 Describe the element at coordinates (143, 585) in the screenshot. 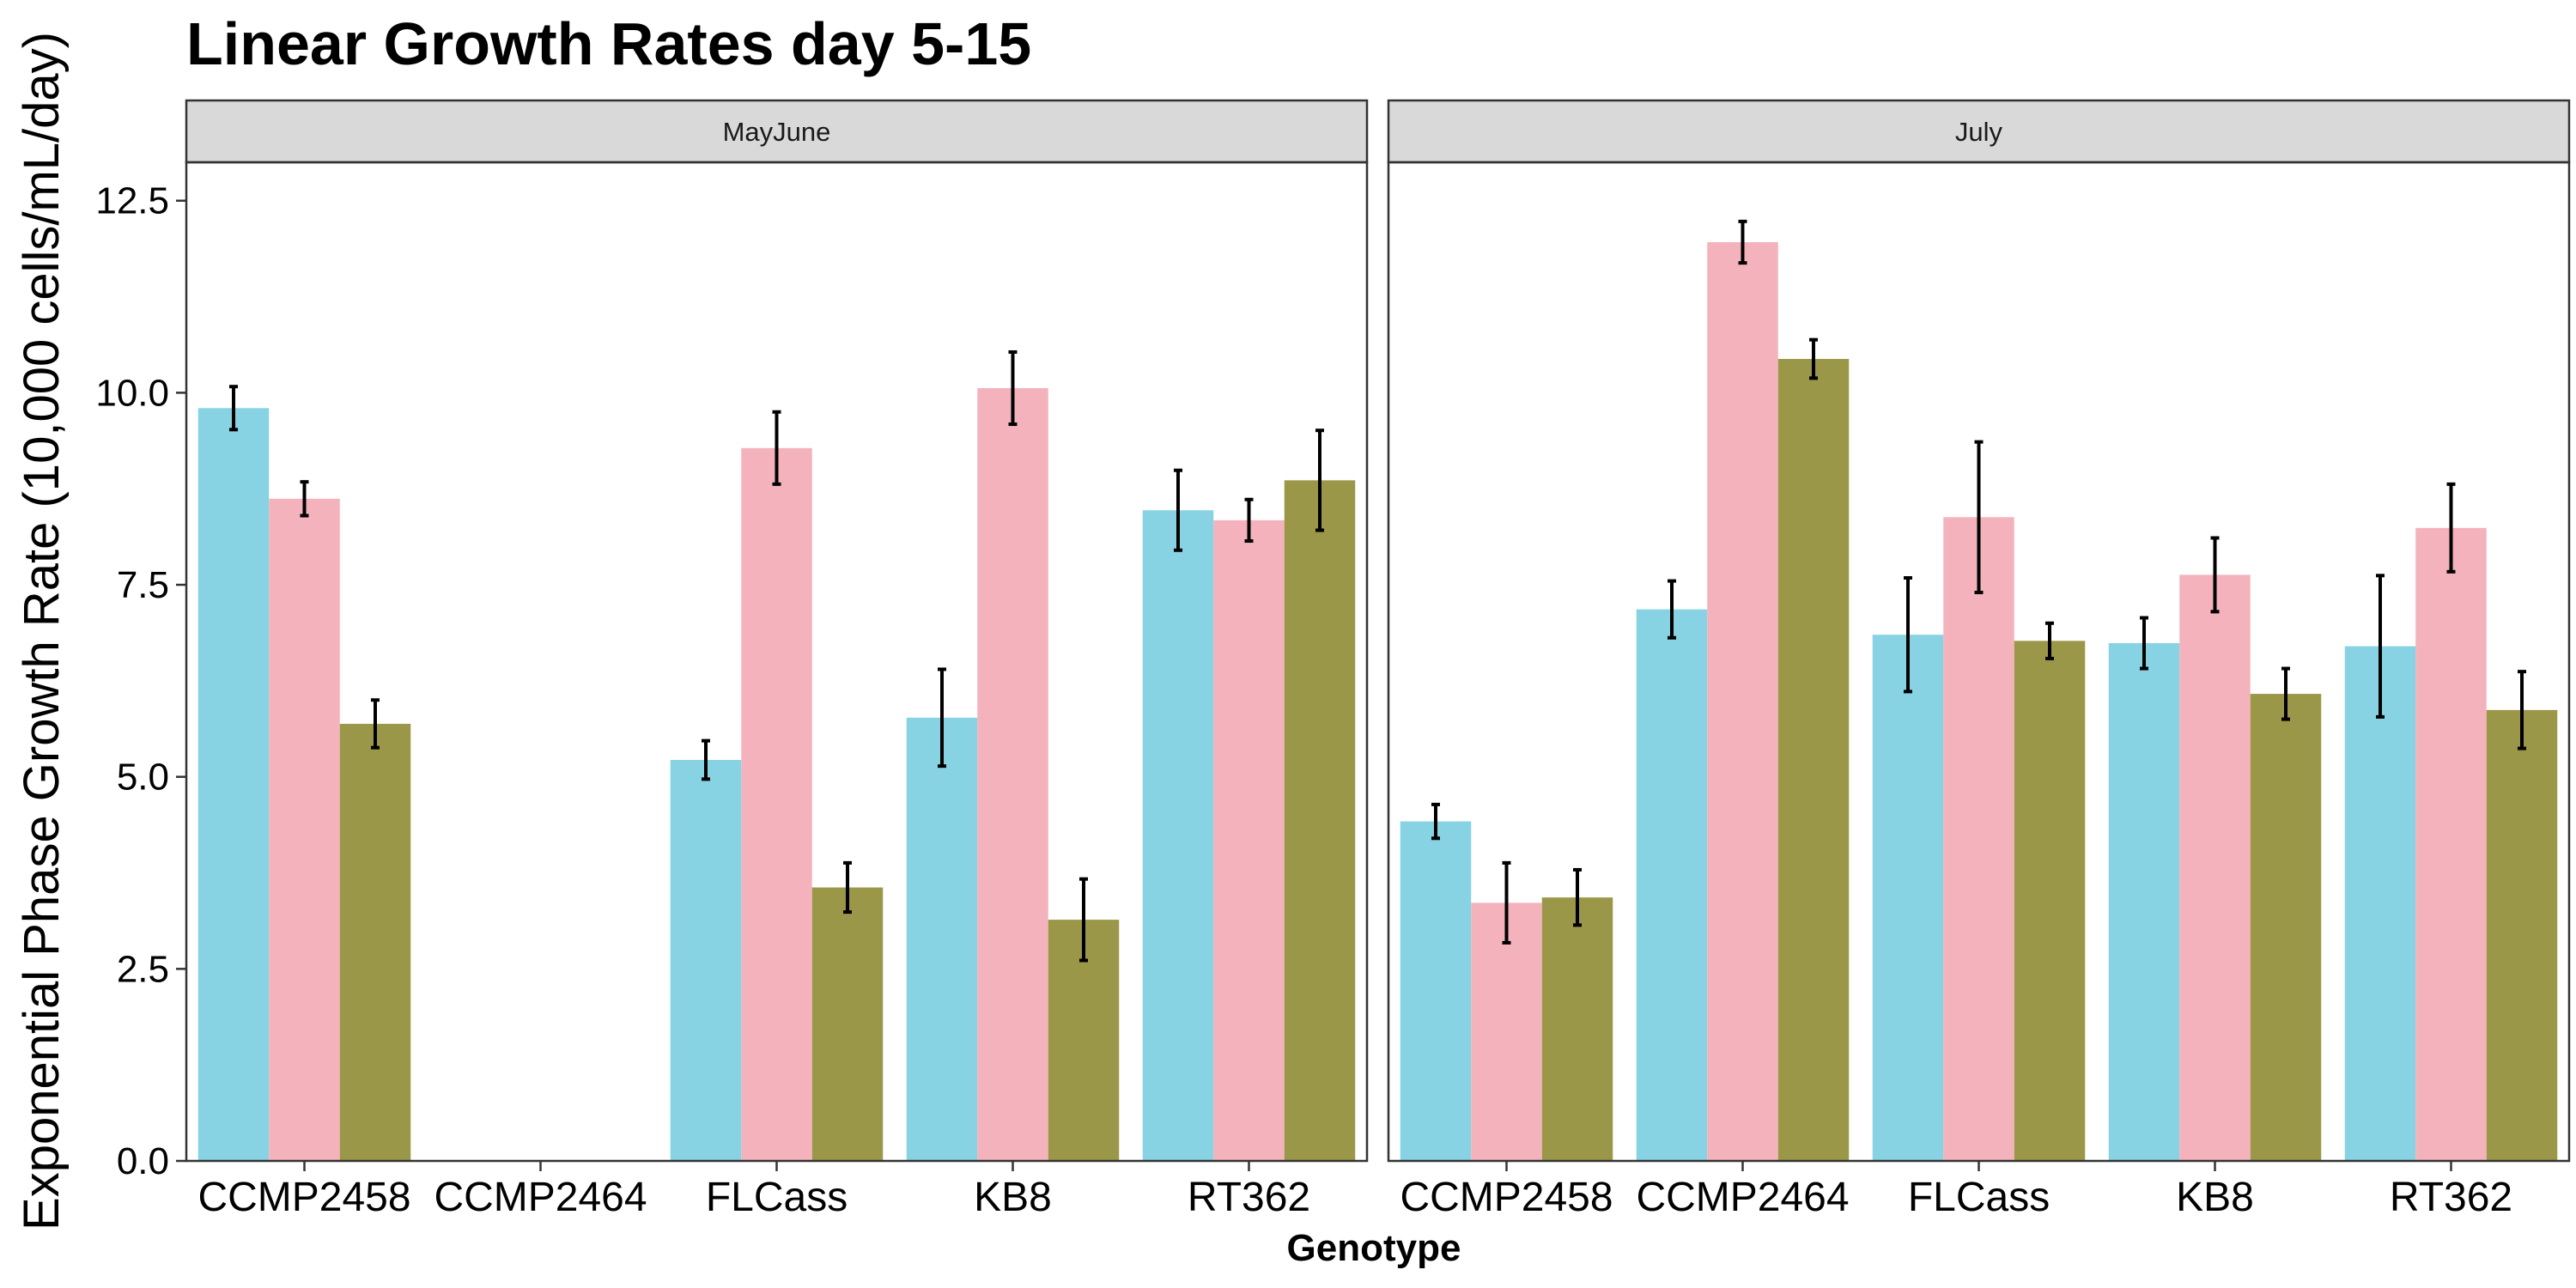

I see `y-tick-label: 7.5` at that location.